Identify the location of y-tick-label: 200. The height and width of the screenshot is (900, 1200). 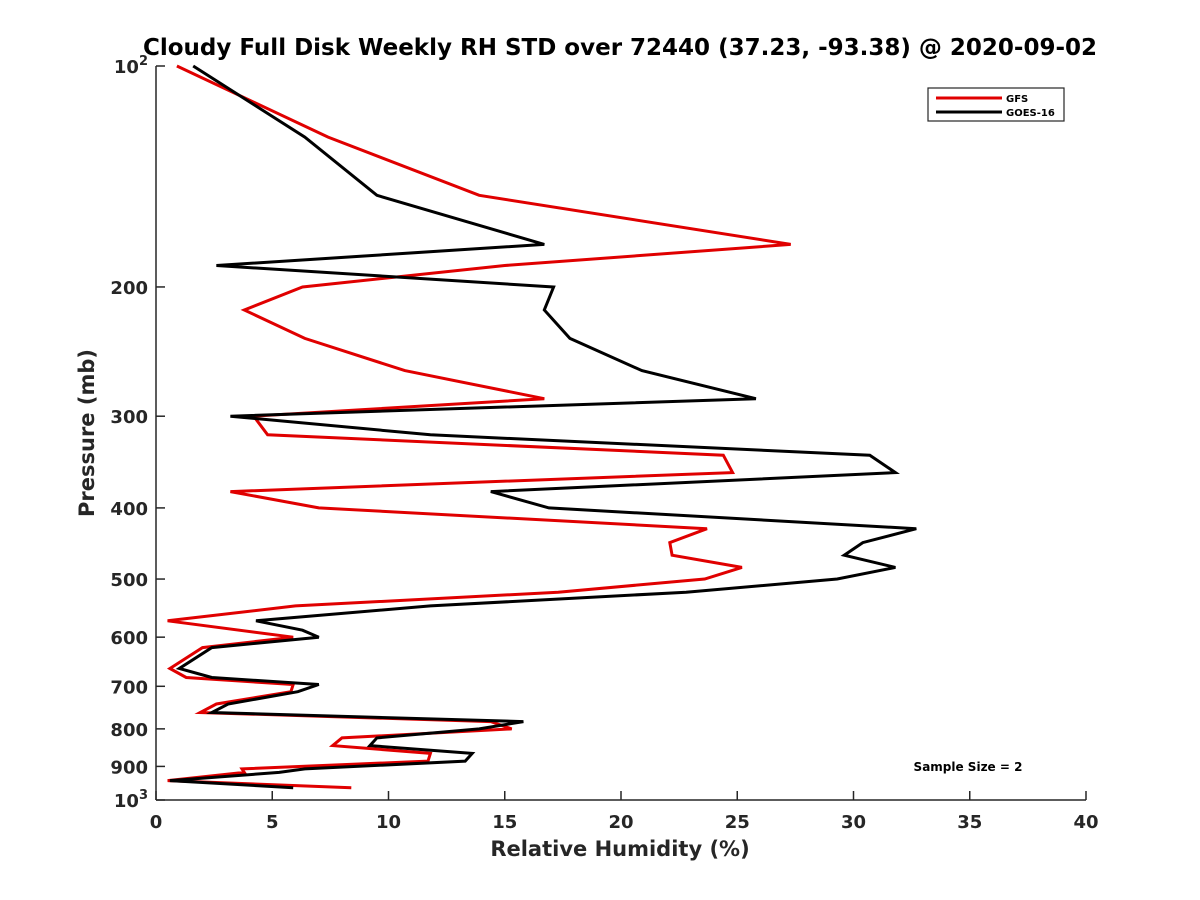
(129, 288).